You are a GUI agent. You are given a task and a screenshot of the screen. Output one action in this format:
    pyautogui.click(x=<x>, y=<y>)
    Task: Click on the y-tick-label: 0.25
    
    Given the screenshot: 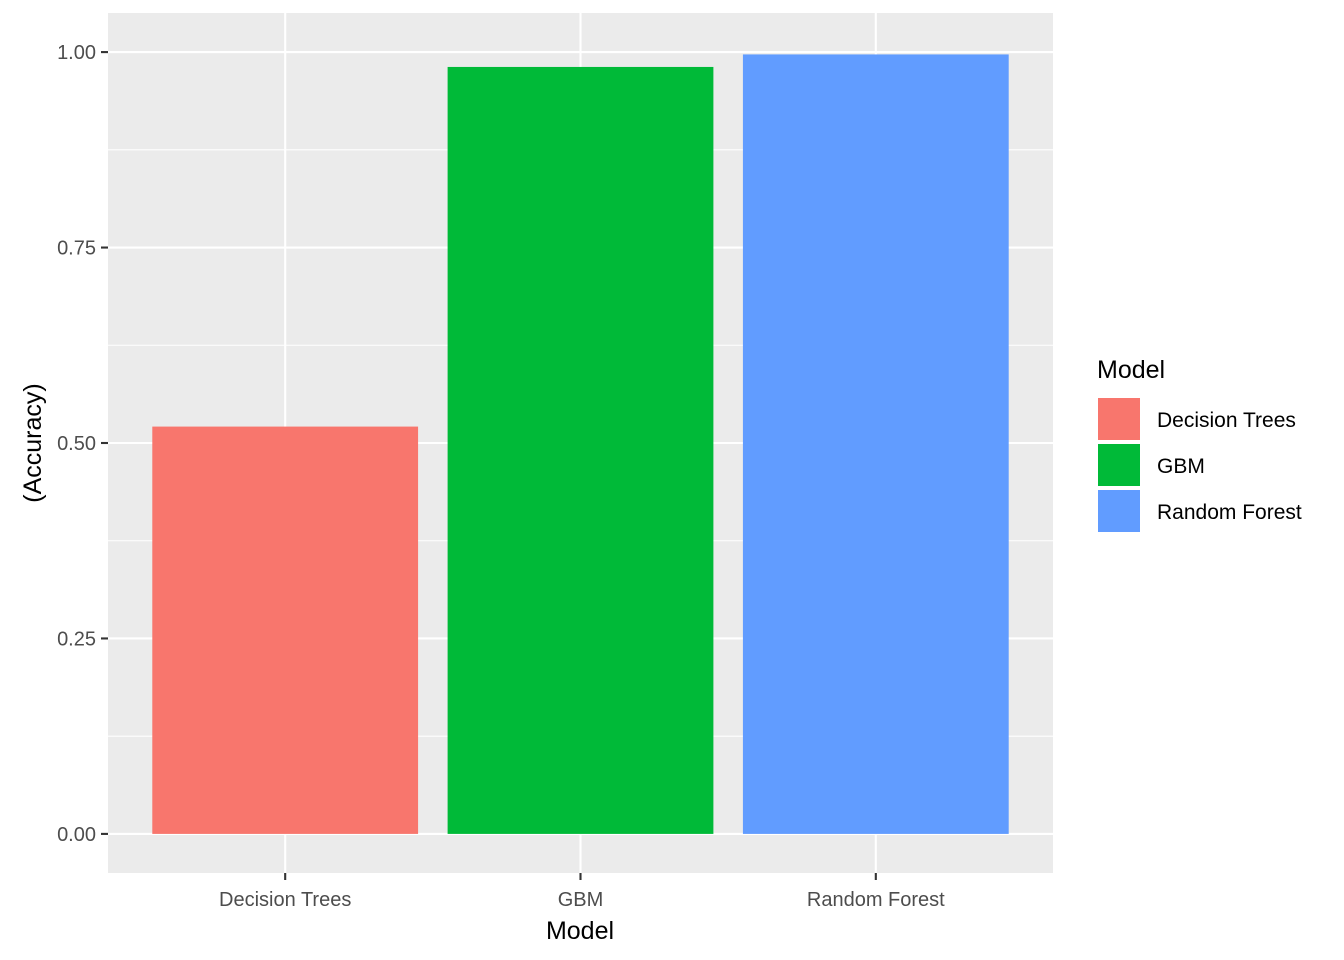 What is the action you would take?
    pyautogui.click(x=76, y=639)
    